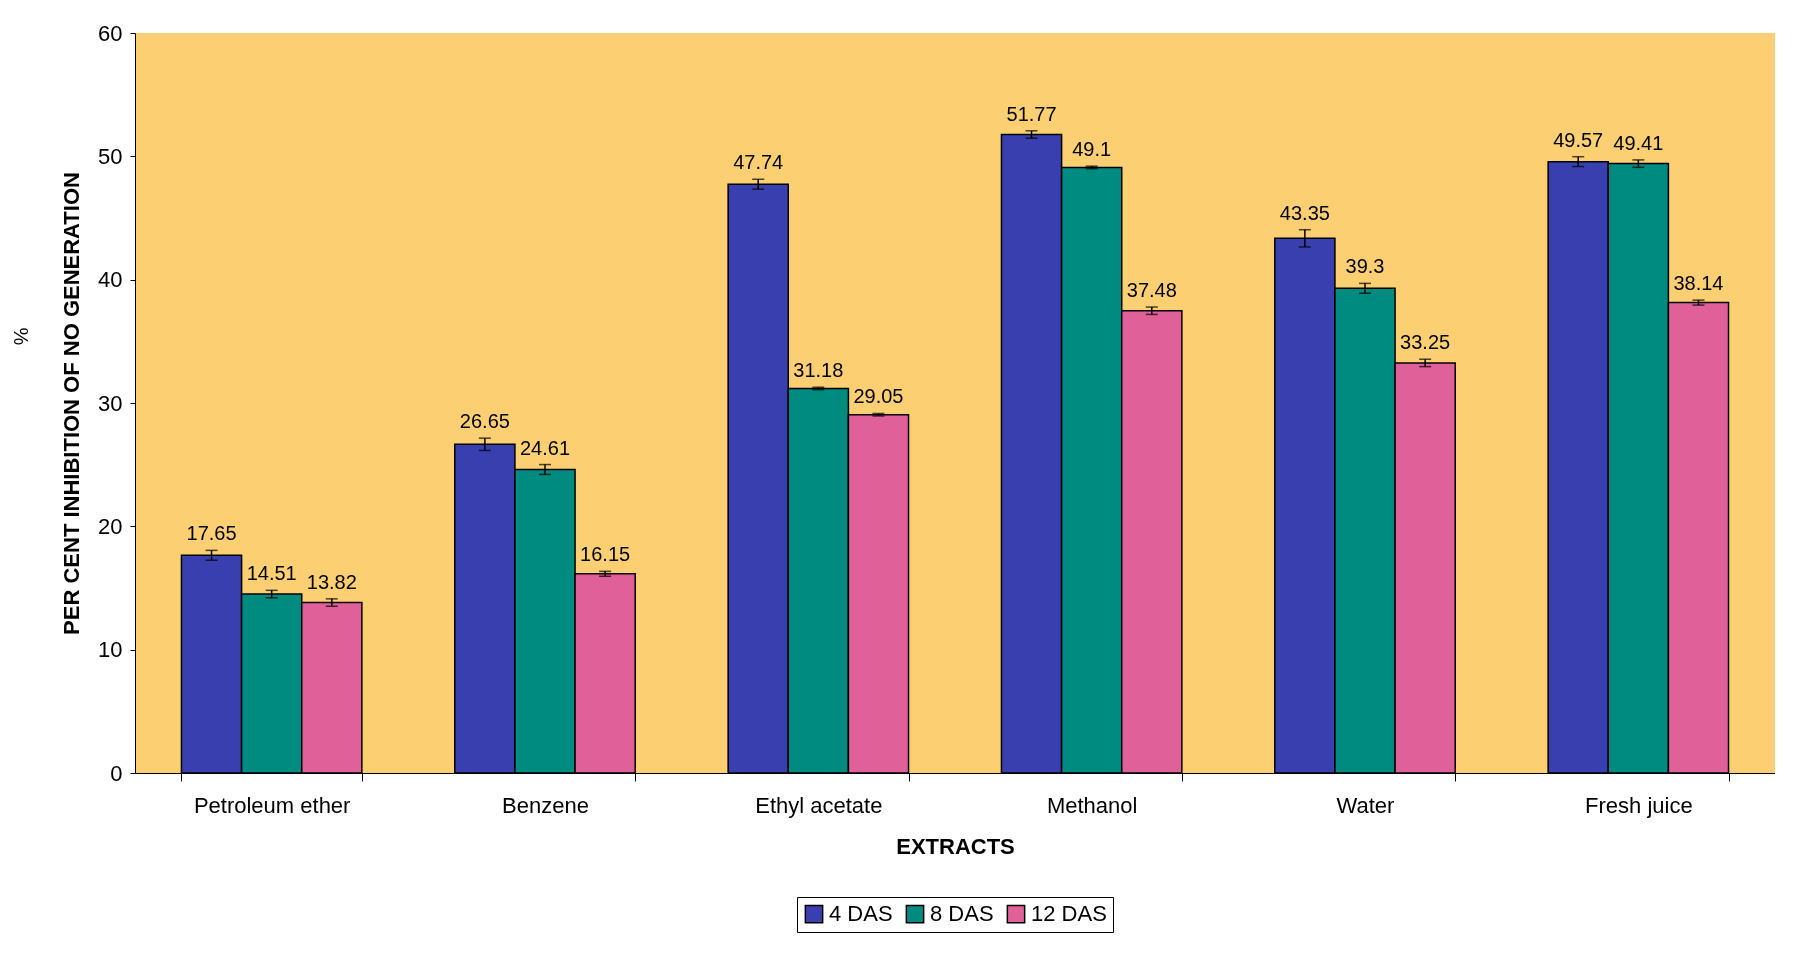 The height and width of the screenshot is (964, 1811). Describe the element at coordinates (110, 403) in the screenshot. I see `y-tick-label: 30` at that location.